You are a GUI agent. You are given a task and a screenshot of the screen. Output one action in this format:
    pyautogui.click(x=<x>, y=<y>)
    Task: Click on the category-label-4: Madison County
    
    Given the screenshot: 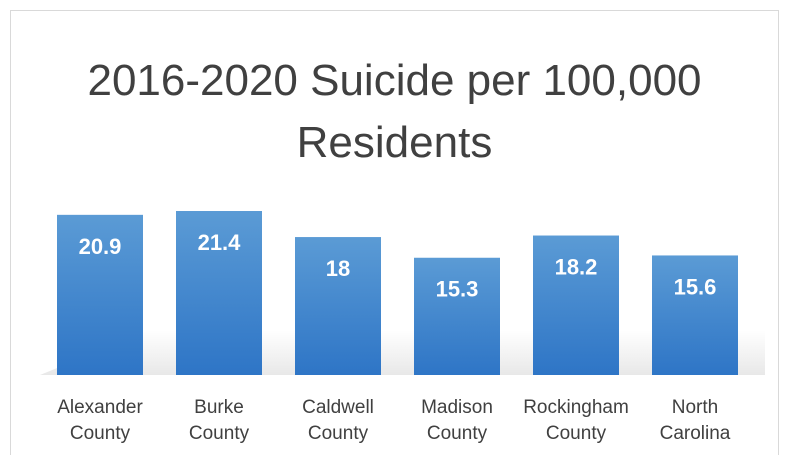 What is the action you would take?
    pyautogui.click(x=457, y=420)
    